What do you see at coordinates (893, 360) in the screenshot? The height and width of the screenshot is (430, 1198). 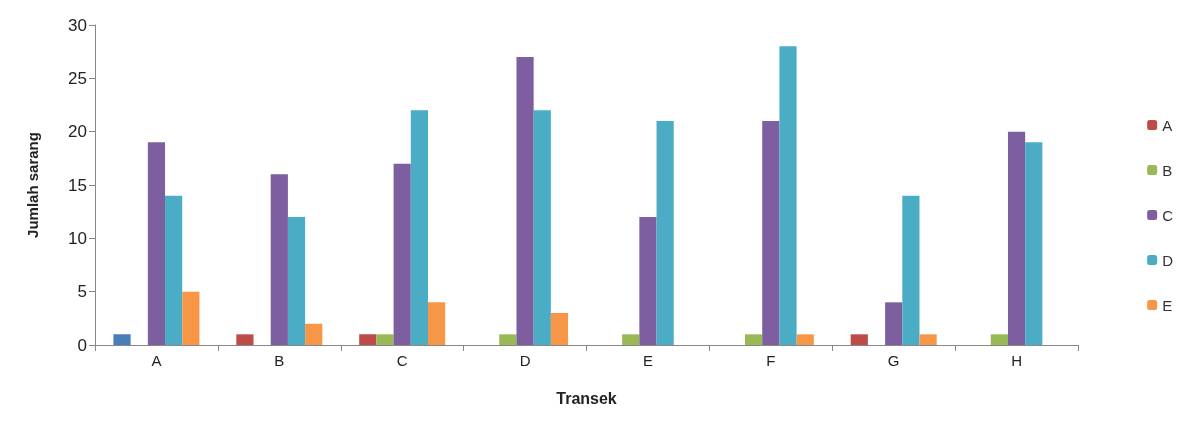 I see `x-tick-label: G` at bounding box center [893, 360].